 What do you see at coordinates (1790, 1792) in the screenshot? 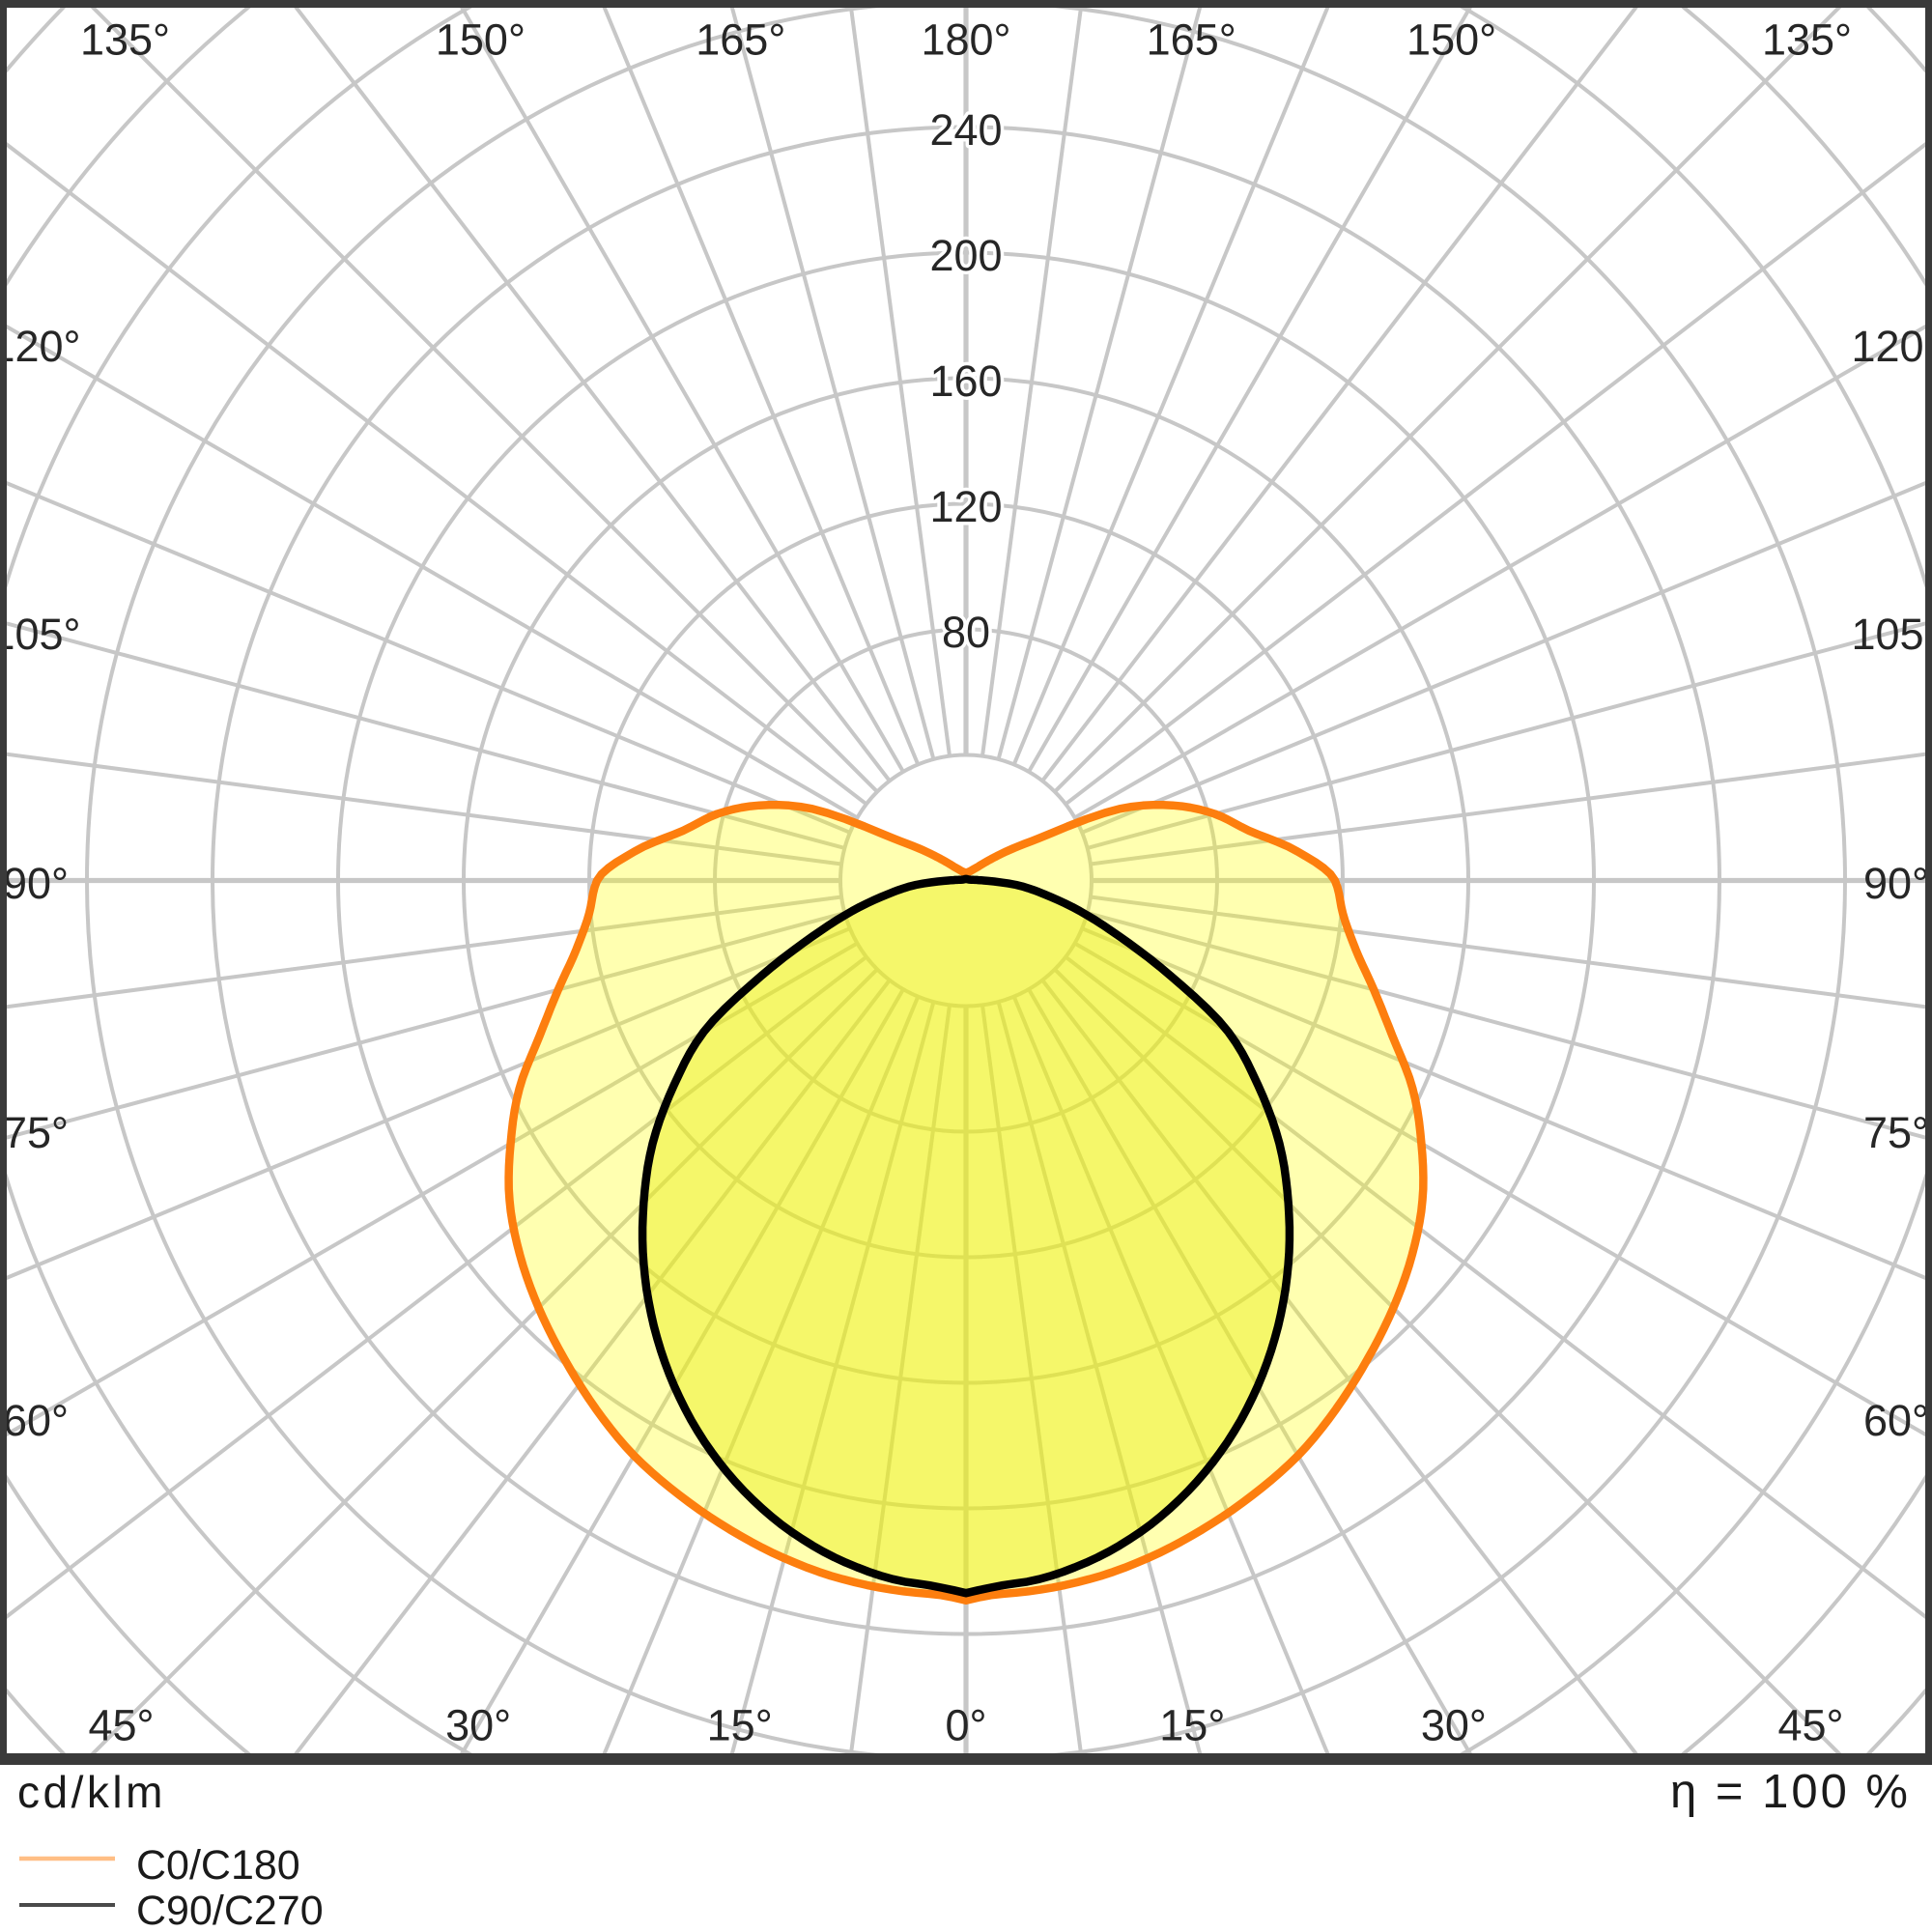
I see `svg-text: η = 100 %` at bounding box center [1790, 1792].